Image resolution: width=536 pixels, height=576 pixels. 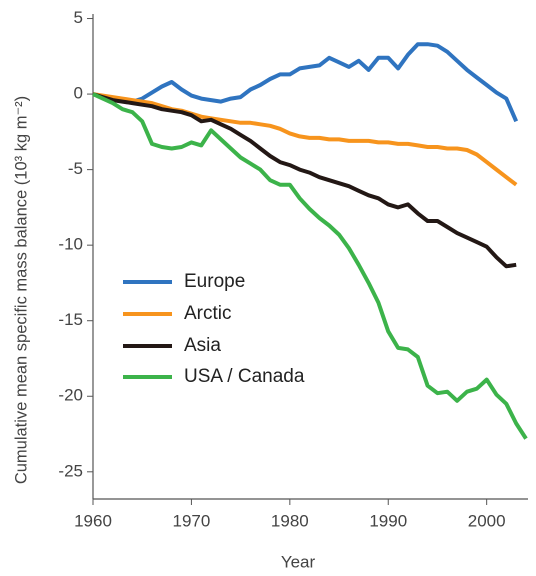 I want to click on legend-label: Europe, so click(x=214, y=281).